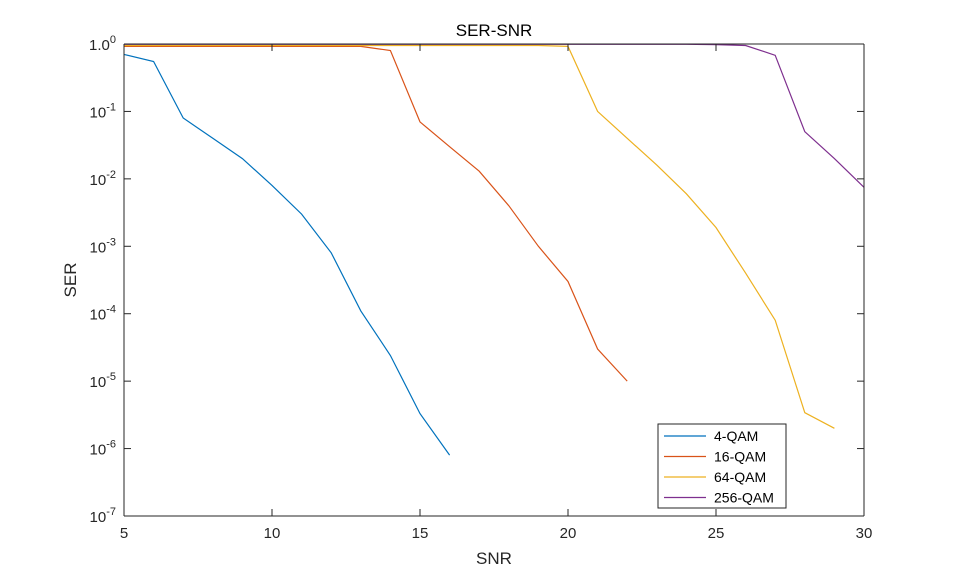 This screenshot has width=956, height=579. I want to click on x-tick-label: 25, so click(716, 533).